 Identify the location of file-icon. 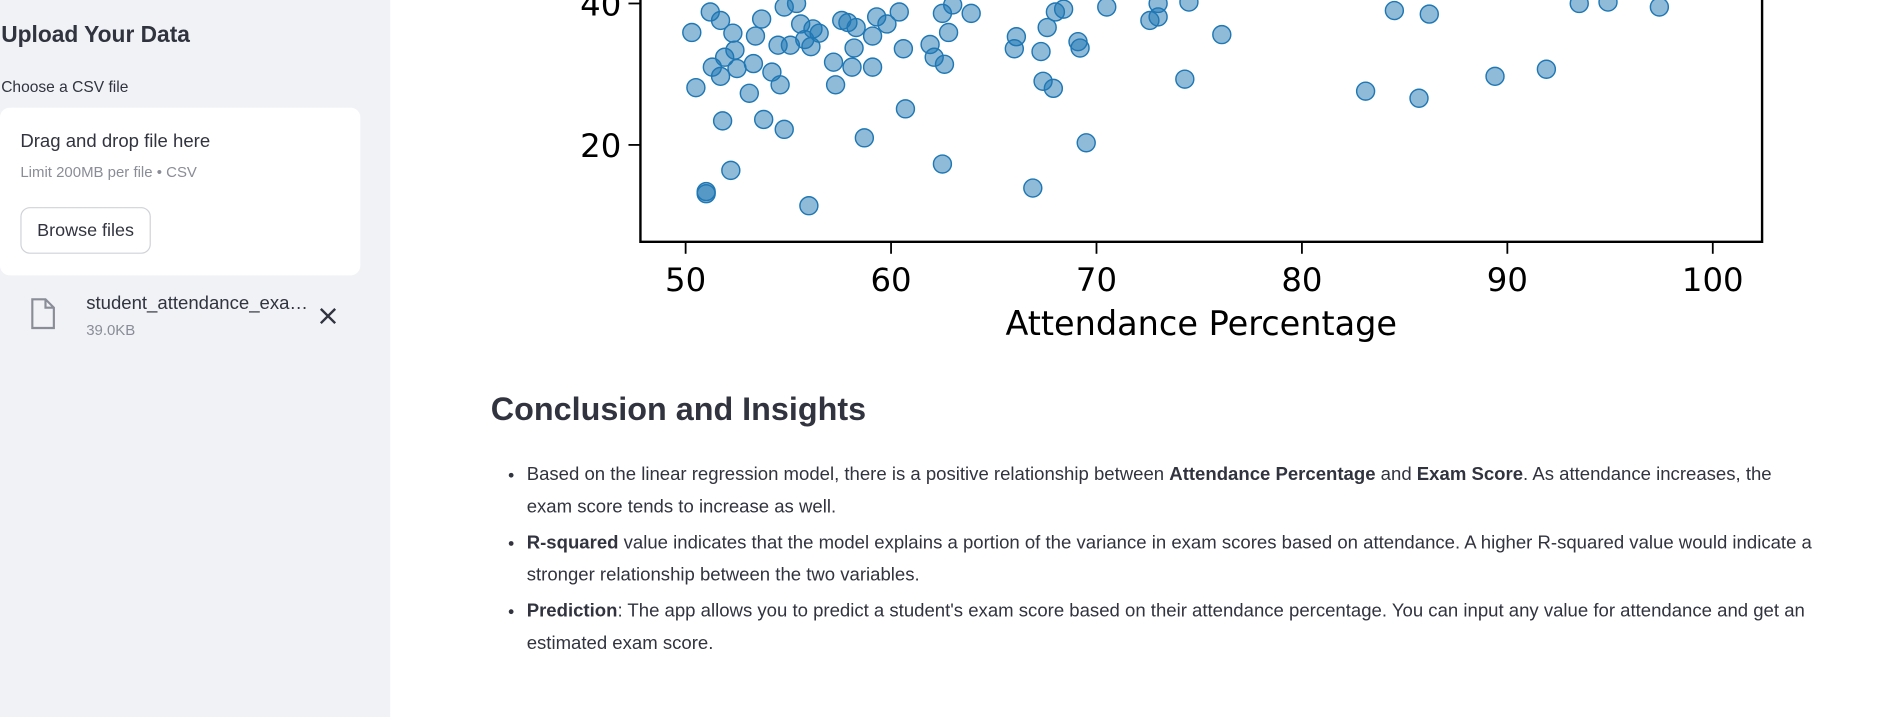
(43, 314).